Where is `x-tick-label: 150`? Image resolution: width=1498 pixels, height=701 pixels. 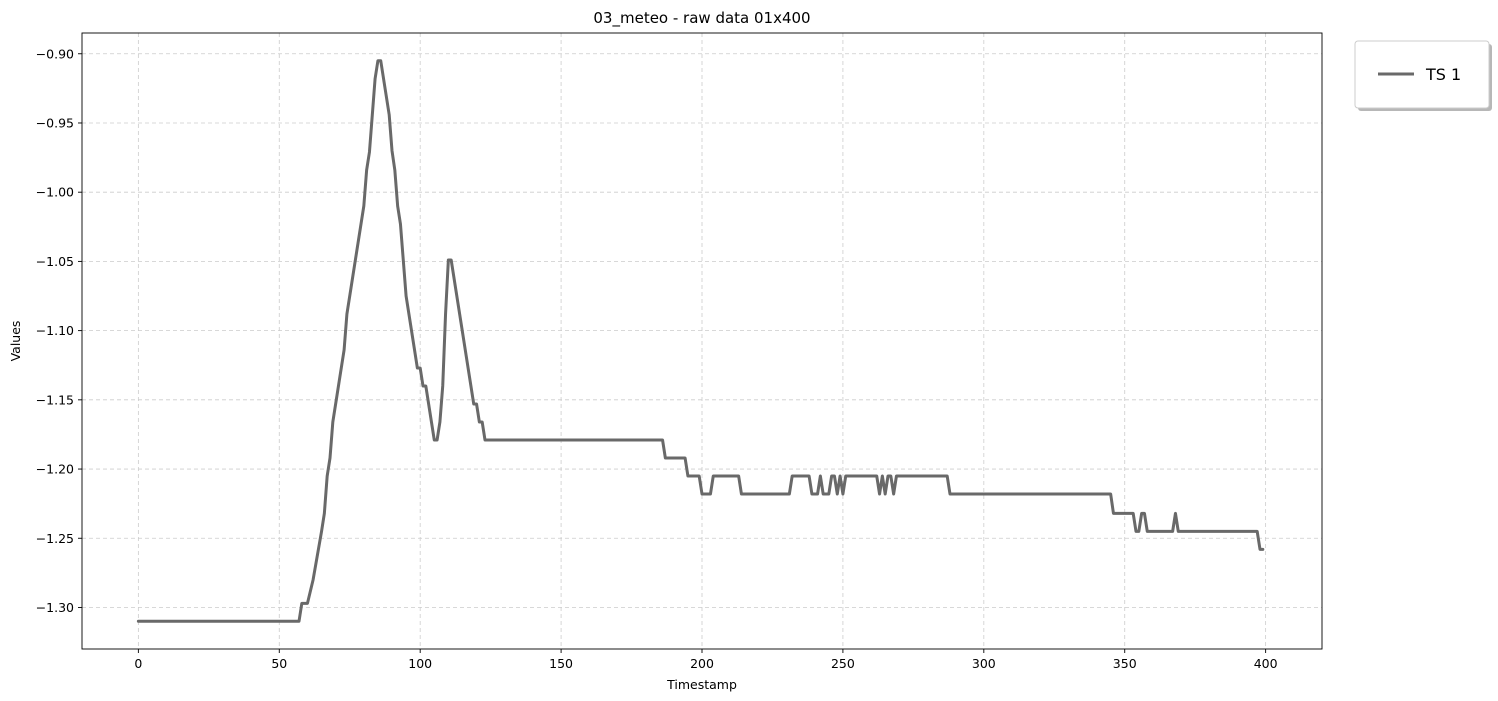
x-tick-label: 150 is located at coordinates (561, 663).